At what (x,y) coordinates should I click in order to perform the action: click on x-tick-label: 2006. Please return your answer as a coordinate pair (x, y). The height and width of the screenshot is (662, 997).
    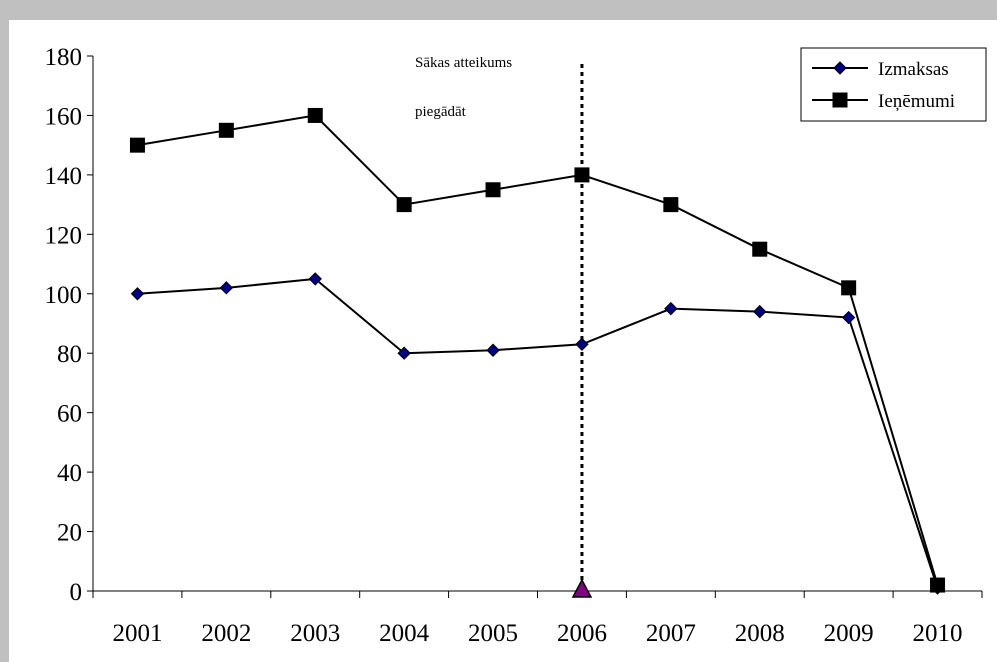
    Looking at the image, I should click on (582, 633).